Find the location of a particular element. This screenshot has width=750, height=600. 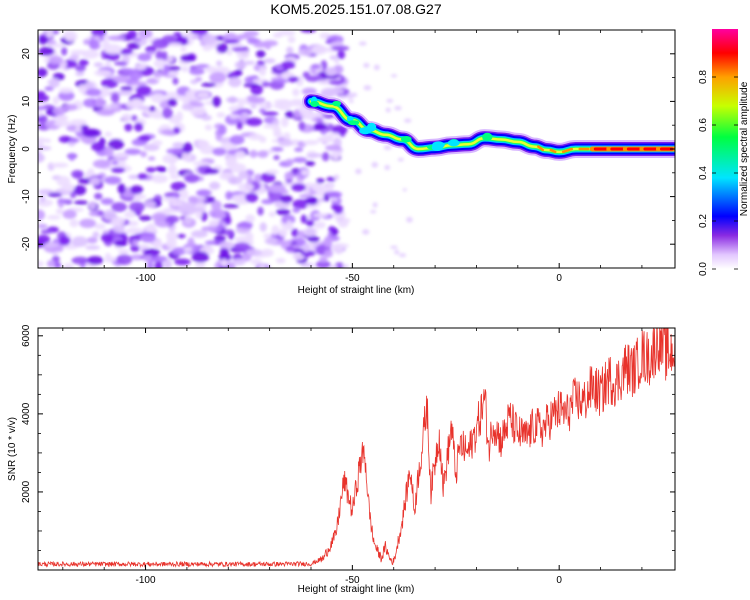

snr-x-tick-label: -100 is located at coordinates (146, 580).